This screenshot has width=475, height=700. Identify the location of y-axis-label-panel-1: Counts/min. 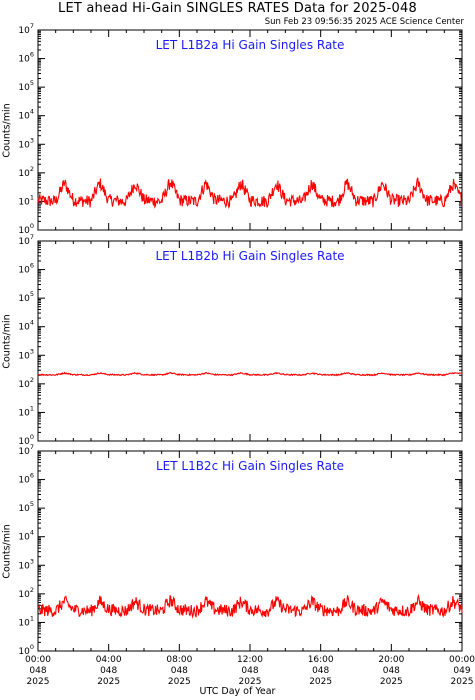
(7, 130).